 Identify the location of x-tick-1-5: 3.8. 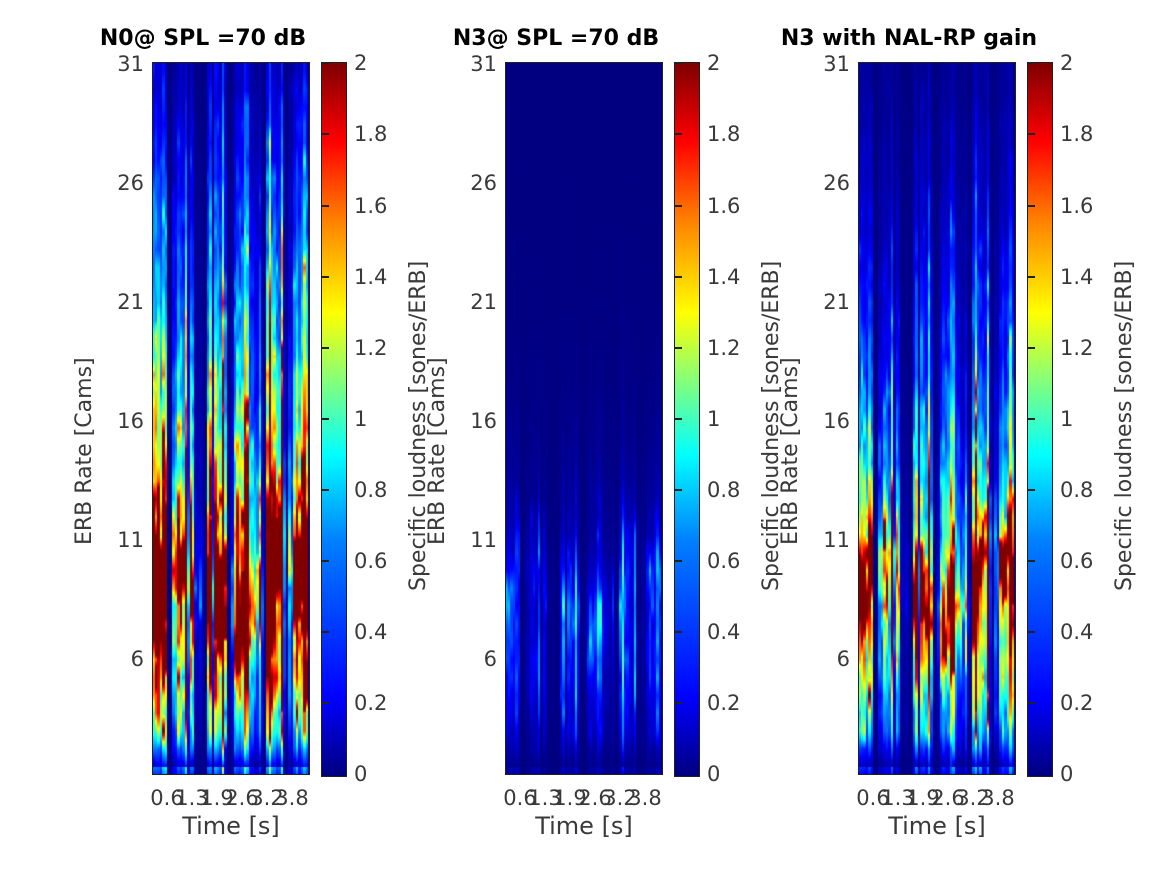
(292, 798).